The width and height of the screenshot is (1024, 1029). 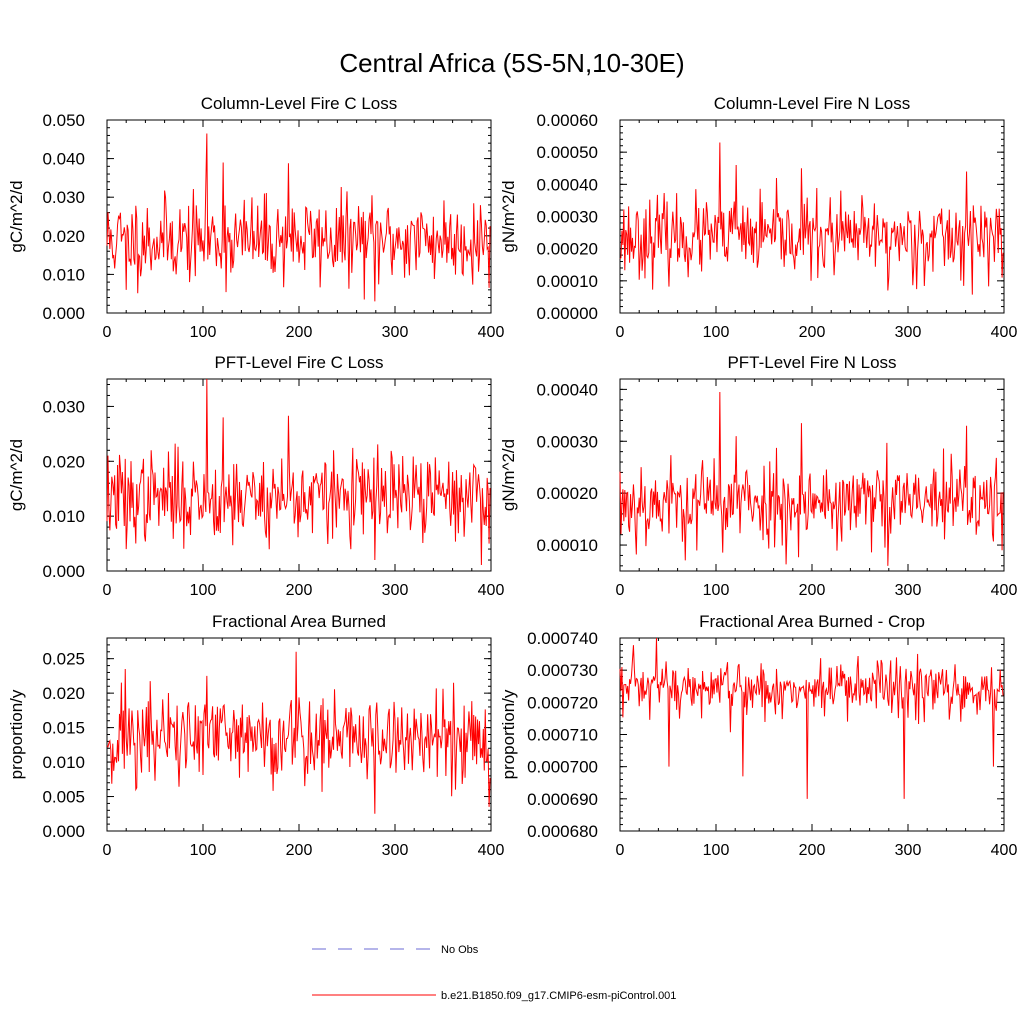 What do you see at coordinates (63, 797) in the screenshot?
I see `y-tick-label: 0.005` at bounding box center [63, 797].